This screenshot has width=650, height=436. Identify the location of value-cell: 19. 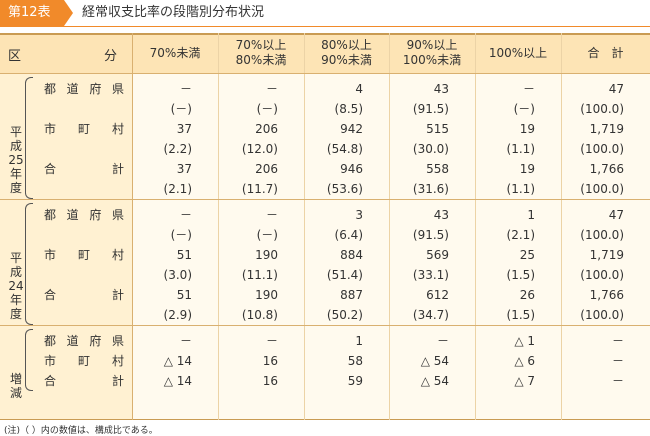
(527, 129).